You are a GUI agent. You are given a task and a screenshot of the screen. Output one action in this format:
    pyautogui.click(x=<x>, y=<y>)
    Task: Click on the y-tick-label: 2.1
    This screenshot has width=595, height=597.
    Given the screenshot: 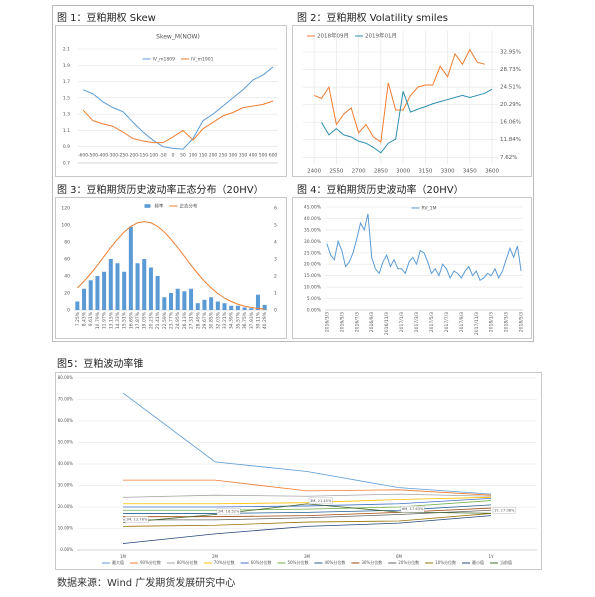 What is the action you would take?
    pyautogui.click(x=66, y=50)
    